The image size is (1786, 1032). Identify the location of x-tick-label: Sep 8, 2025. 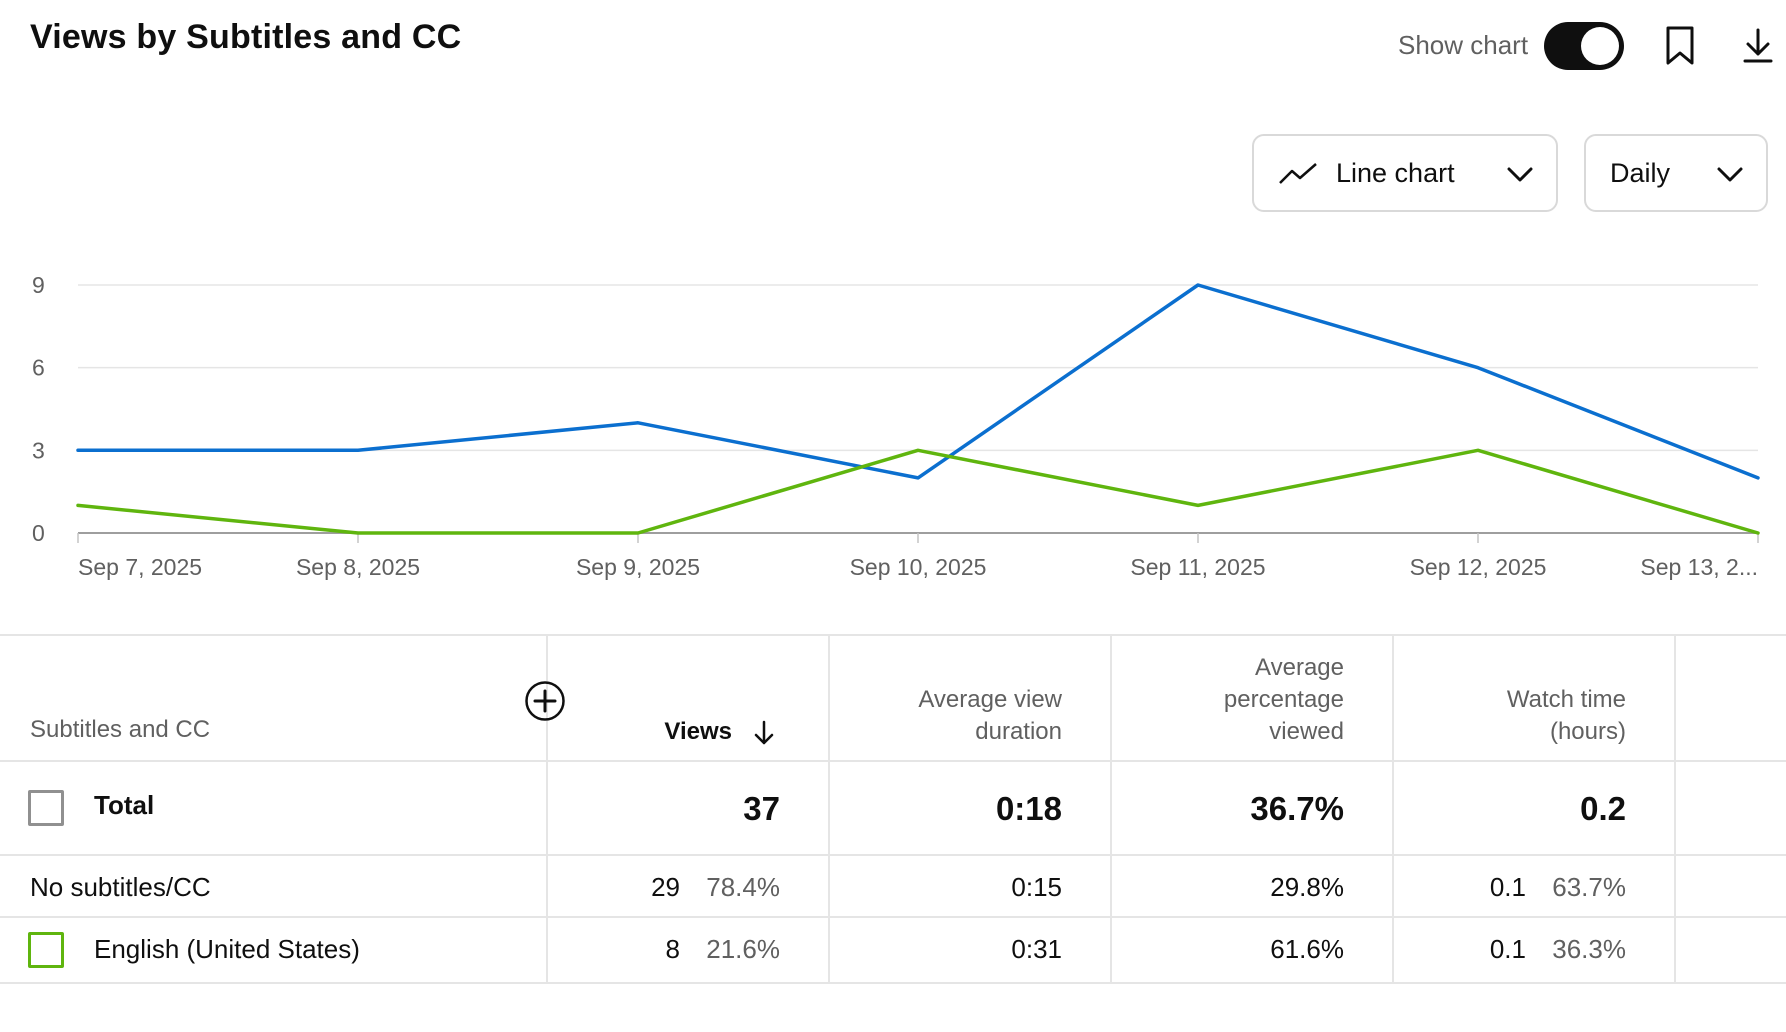
(358, 567).